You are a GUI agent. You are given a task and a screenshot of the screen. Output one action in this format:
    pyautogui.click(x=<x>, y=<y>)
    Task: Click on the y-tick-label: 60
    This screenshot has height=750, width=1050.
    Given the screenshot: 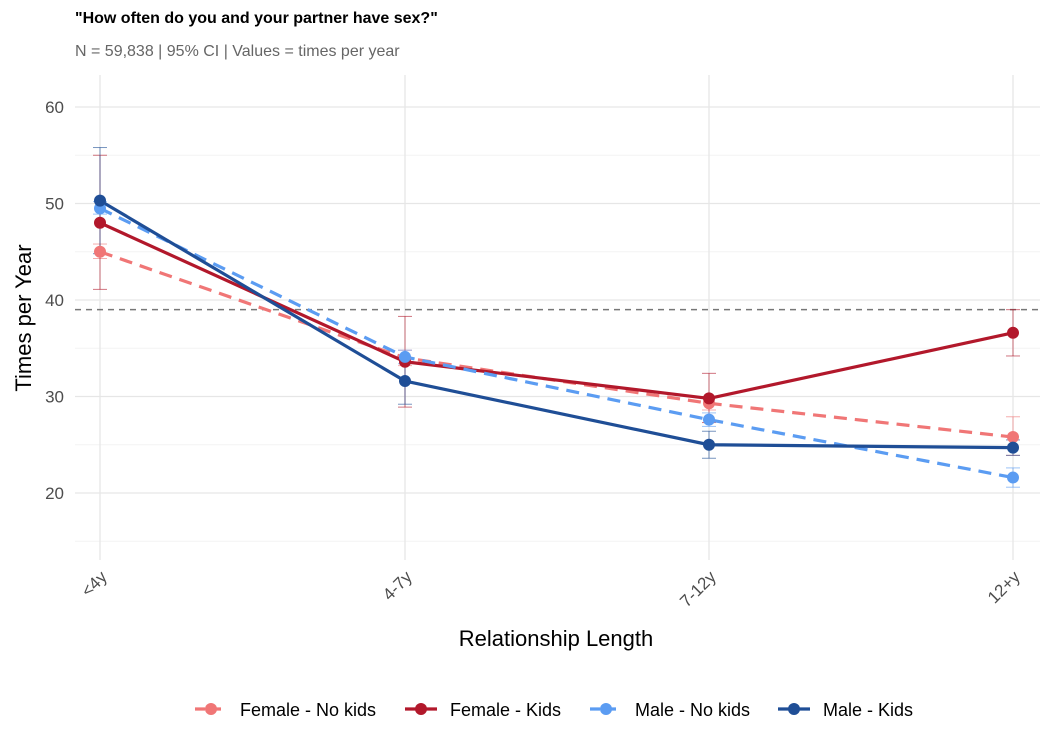 What is the action you would take?
    pyautogui.click(x=54, y=107)
    